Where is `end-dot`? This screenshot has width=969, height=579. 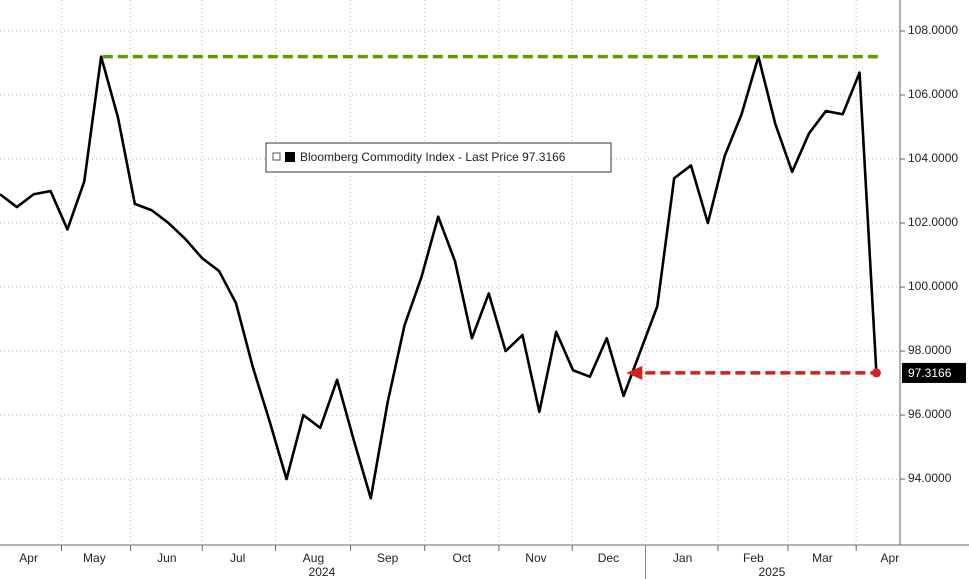
end-dot is located at coordinates (876, 373).